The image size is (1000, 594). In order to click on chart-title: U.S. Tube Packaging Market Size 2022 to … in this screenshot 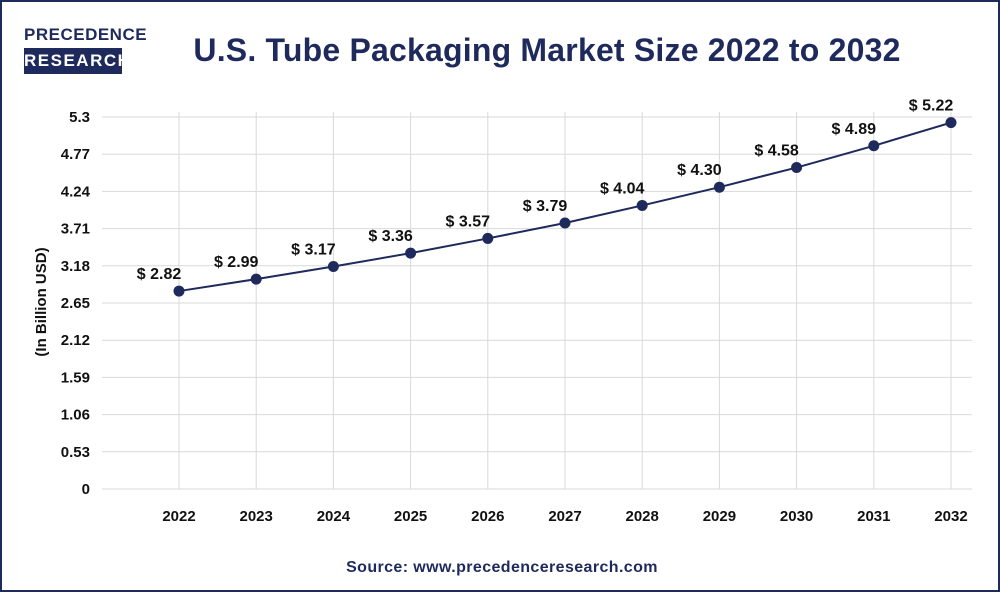, I will do `click(547, 50)`.